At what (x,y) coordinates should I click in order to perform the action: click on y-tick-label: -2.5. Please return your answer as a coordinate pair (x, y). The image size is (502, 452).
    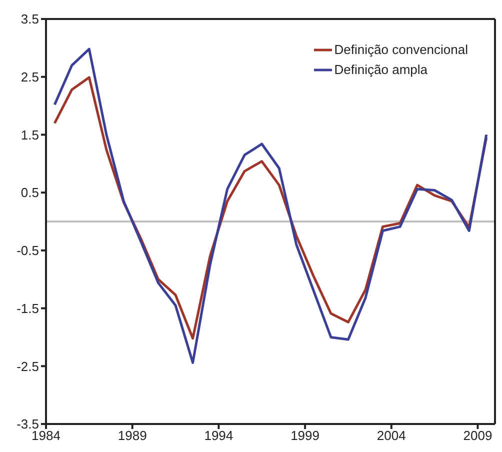
    Looking at the image, I should click on (27, 366).